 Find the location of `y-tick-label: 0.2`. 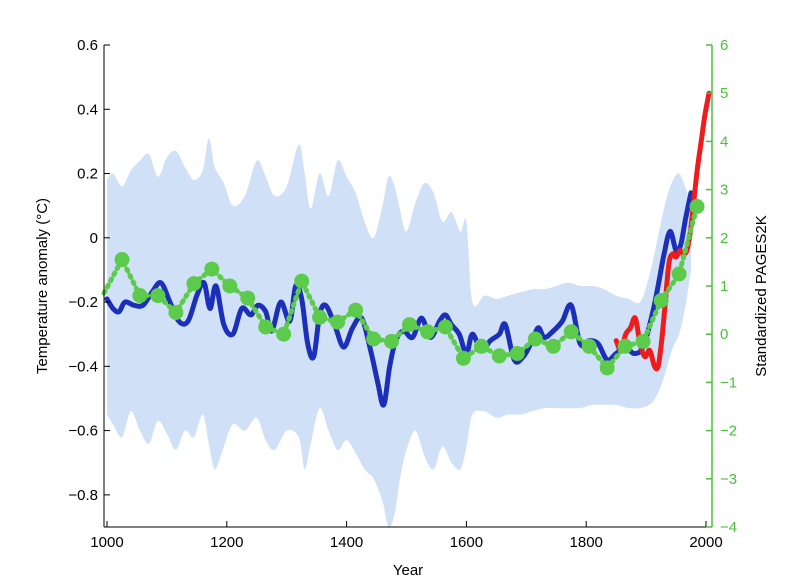

y-tick-label: 0.2 is located at coordinates (87, 174).